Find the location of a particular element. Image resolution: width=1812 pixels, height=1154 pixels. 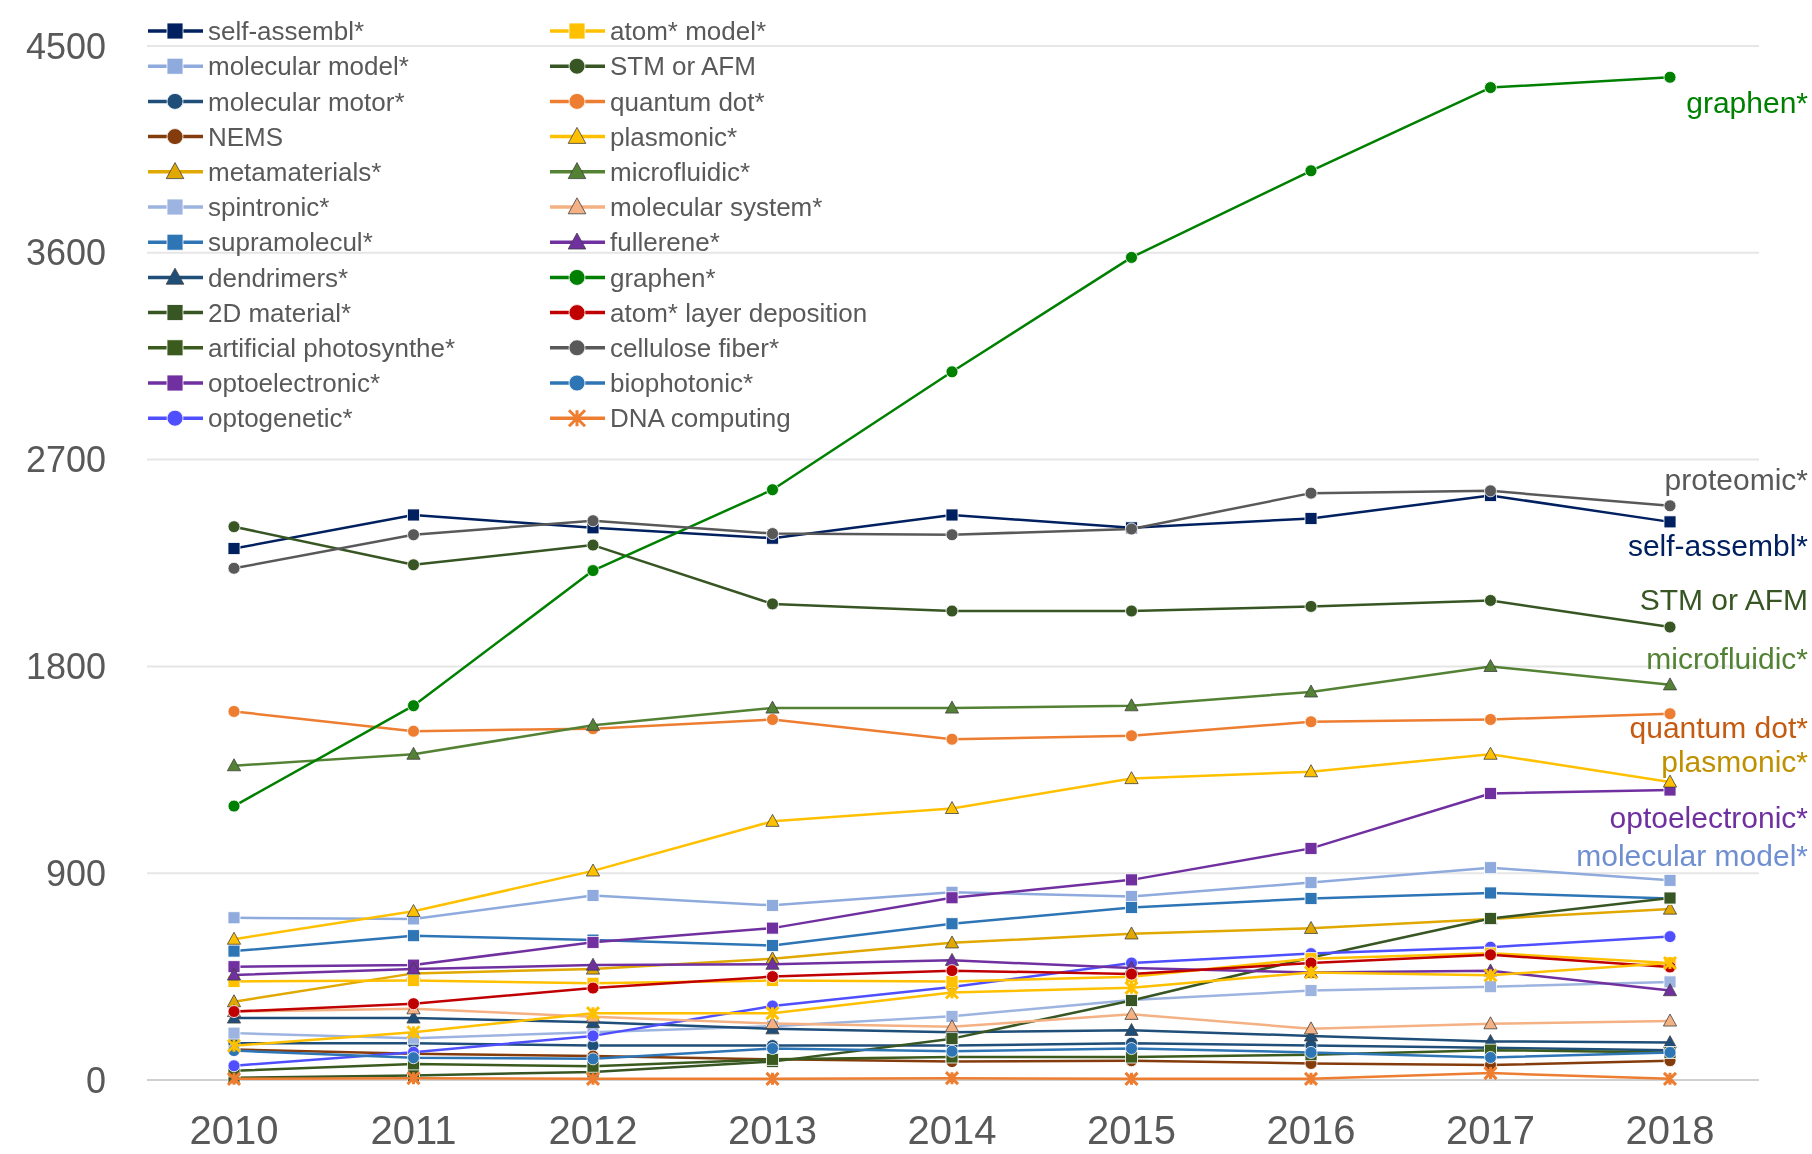

legend-label: plasmonic* is located at coordinates (674, 136).